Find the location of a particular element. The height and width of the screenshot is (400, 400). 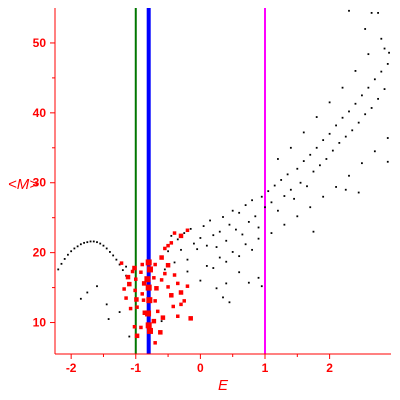

y-tick-label-1: 20 is located at coordinates (40, 253).